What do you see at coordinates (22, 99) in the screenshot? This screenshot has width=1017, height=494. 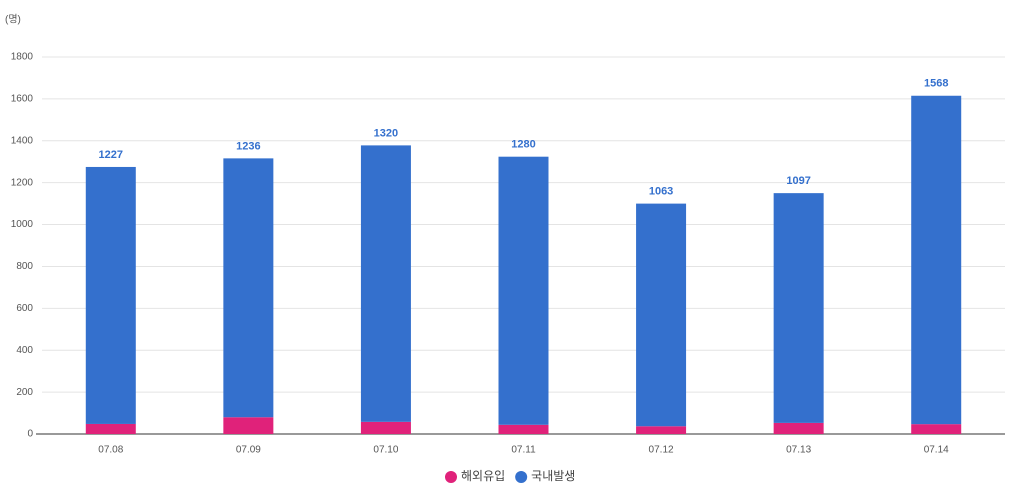 I see `y-tick-label: 1600` at bounding box center [22, 99].